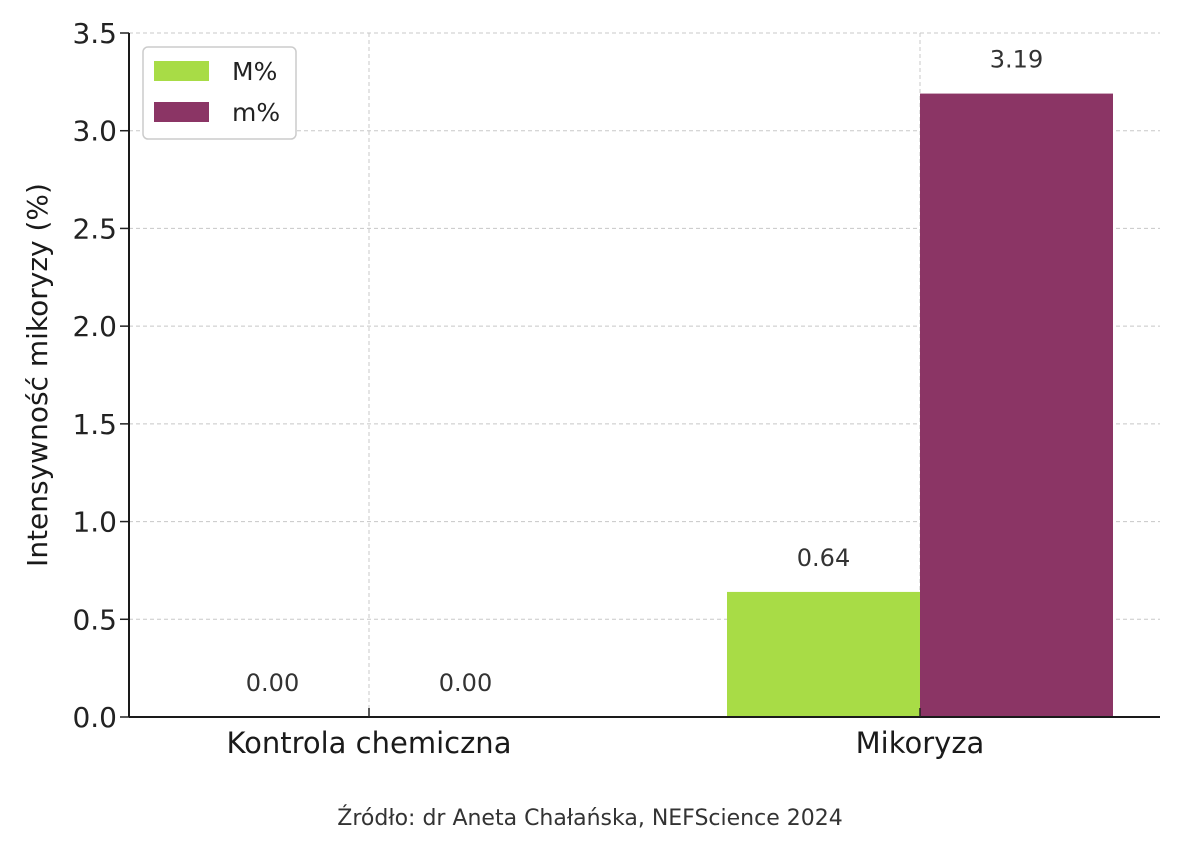 The image size is (1180, 855). What do you see at coordinates (94, 619) in the screenshot?
I see `y-tick-label: 0.5` at bounding box center [94, 619].